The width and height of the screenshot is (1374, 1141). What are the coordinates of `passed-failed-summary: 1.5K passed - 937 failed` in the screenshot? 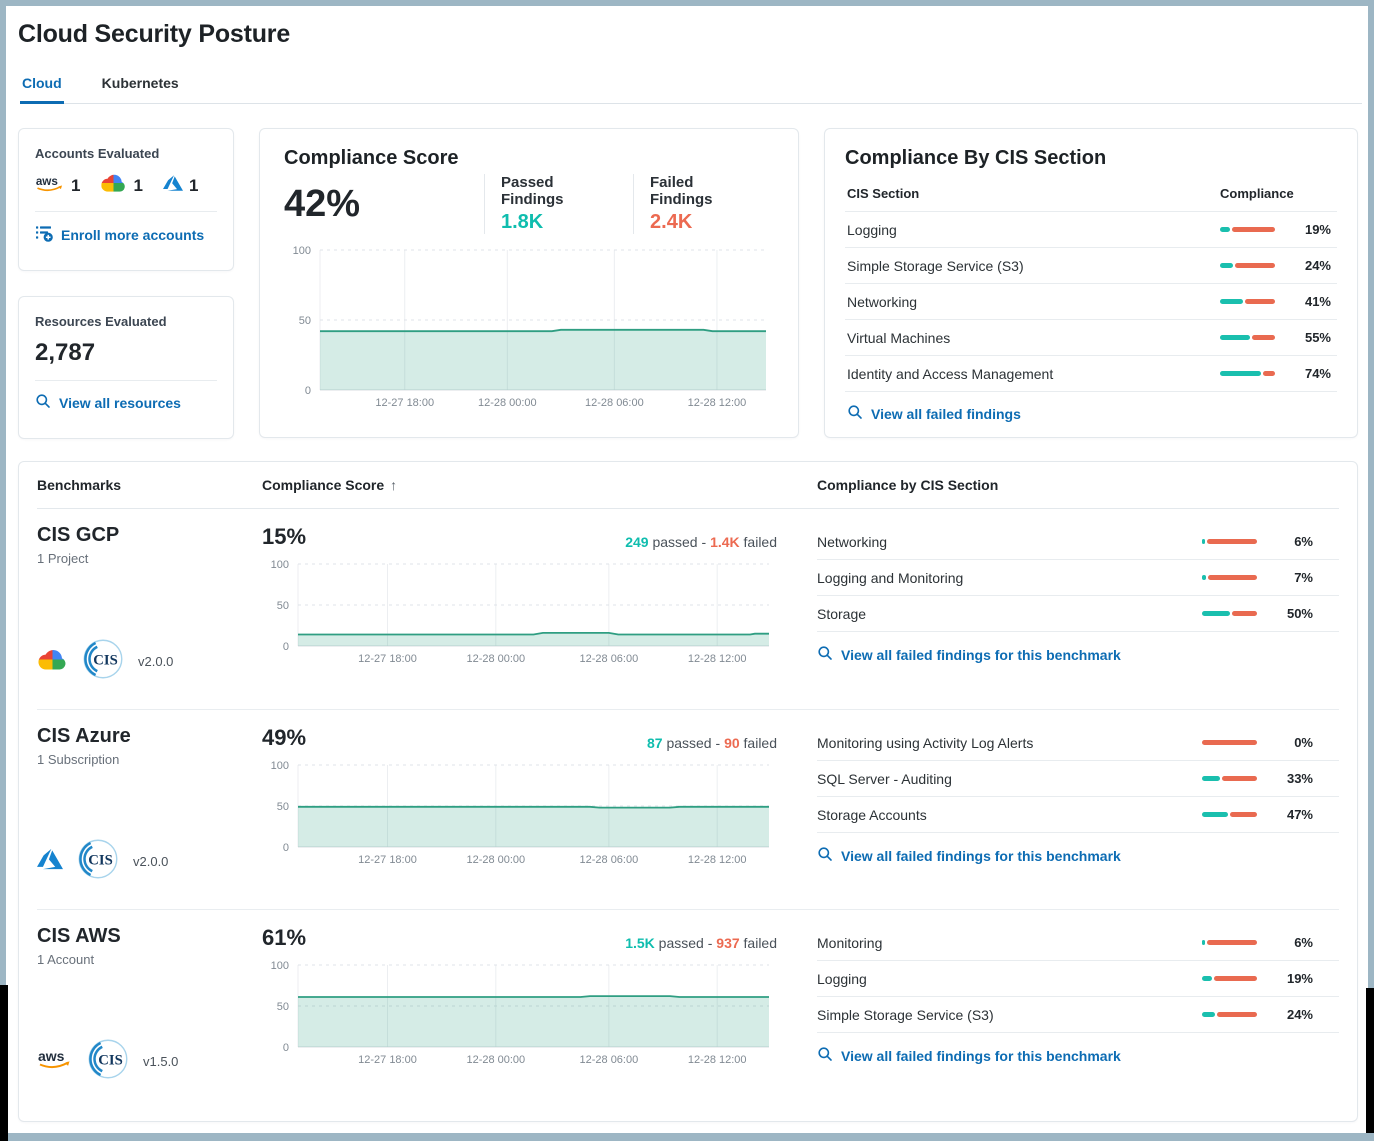 It's located at (701, 943).